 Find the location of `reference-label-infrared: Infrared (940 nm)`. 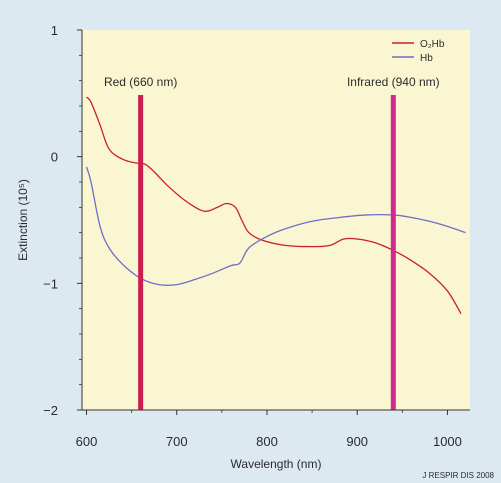

reference-label-infrared: Infrared (940 nm) is located at coordinates (393, 82).